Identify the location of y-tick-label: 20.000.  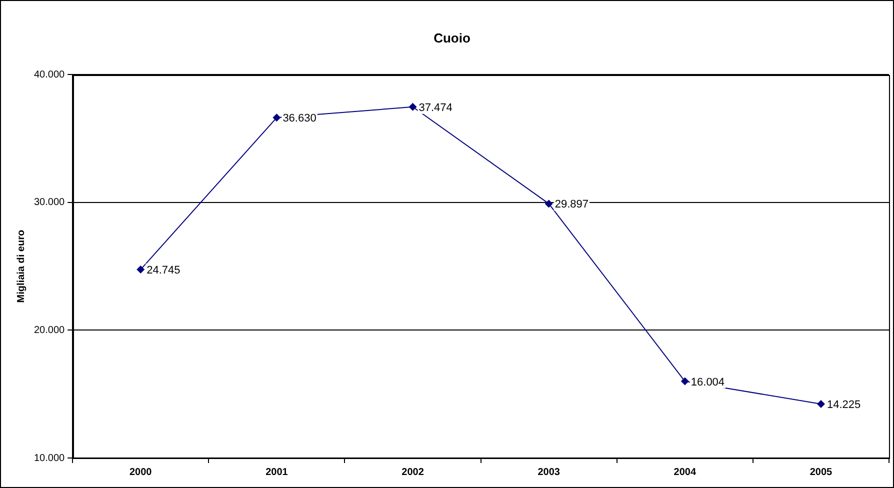
(50, 330).